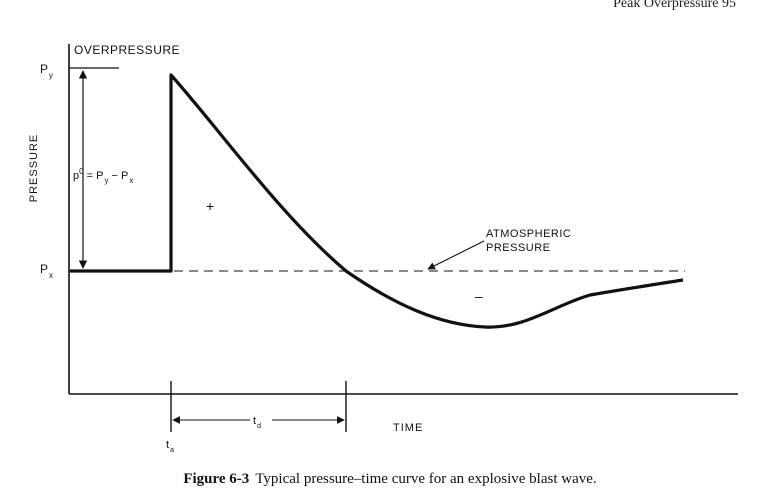 Image resolution: width=780 pixels, height=504 pixels. I want to click on overpressure-equation: p0 = Py − Px, so click(103, 176).